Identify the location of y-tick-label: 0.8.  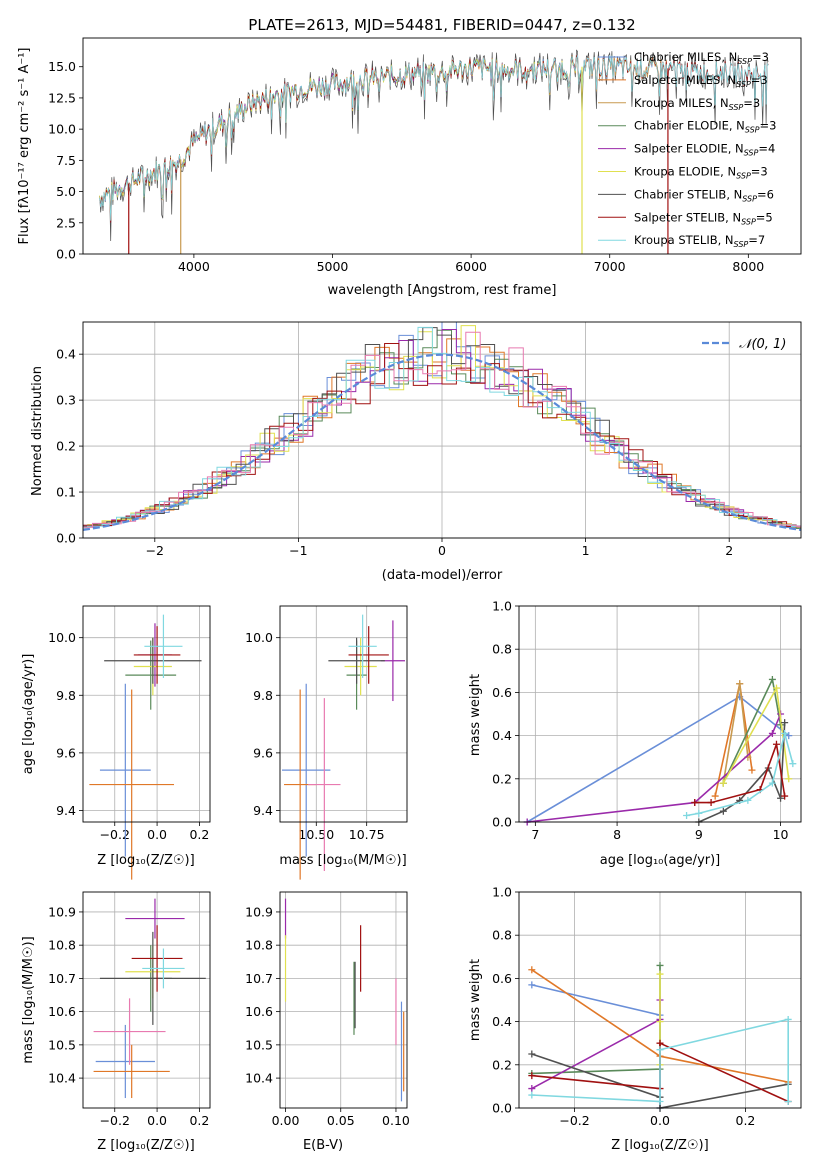
(502, 935).